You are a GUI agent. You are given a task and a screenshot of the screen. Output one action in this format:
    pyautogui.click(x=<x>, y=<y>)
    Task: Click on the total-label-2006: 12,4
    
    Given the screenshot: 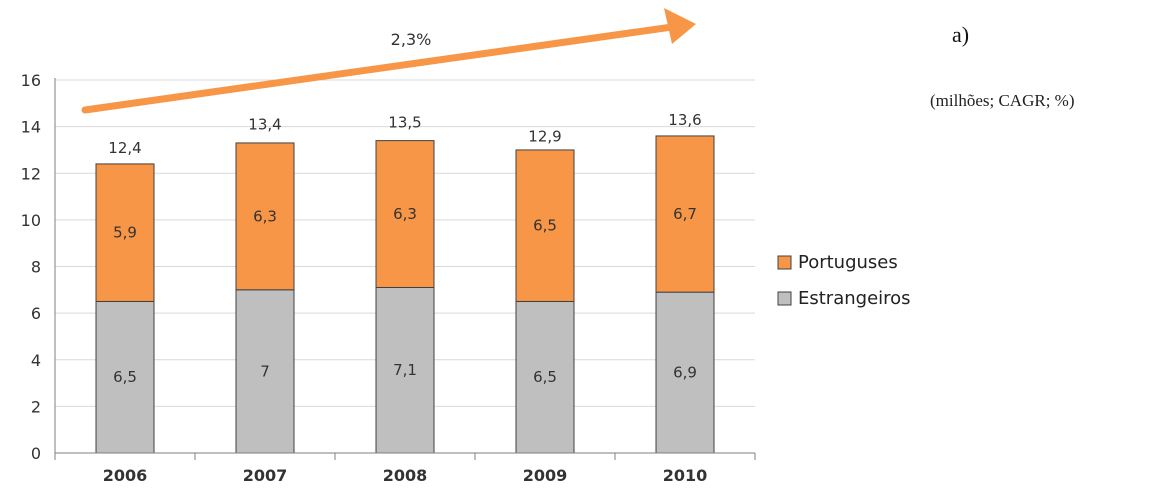 What is the action you would take?
    pyautogui.click(x=124, y=148)
    